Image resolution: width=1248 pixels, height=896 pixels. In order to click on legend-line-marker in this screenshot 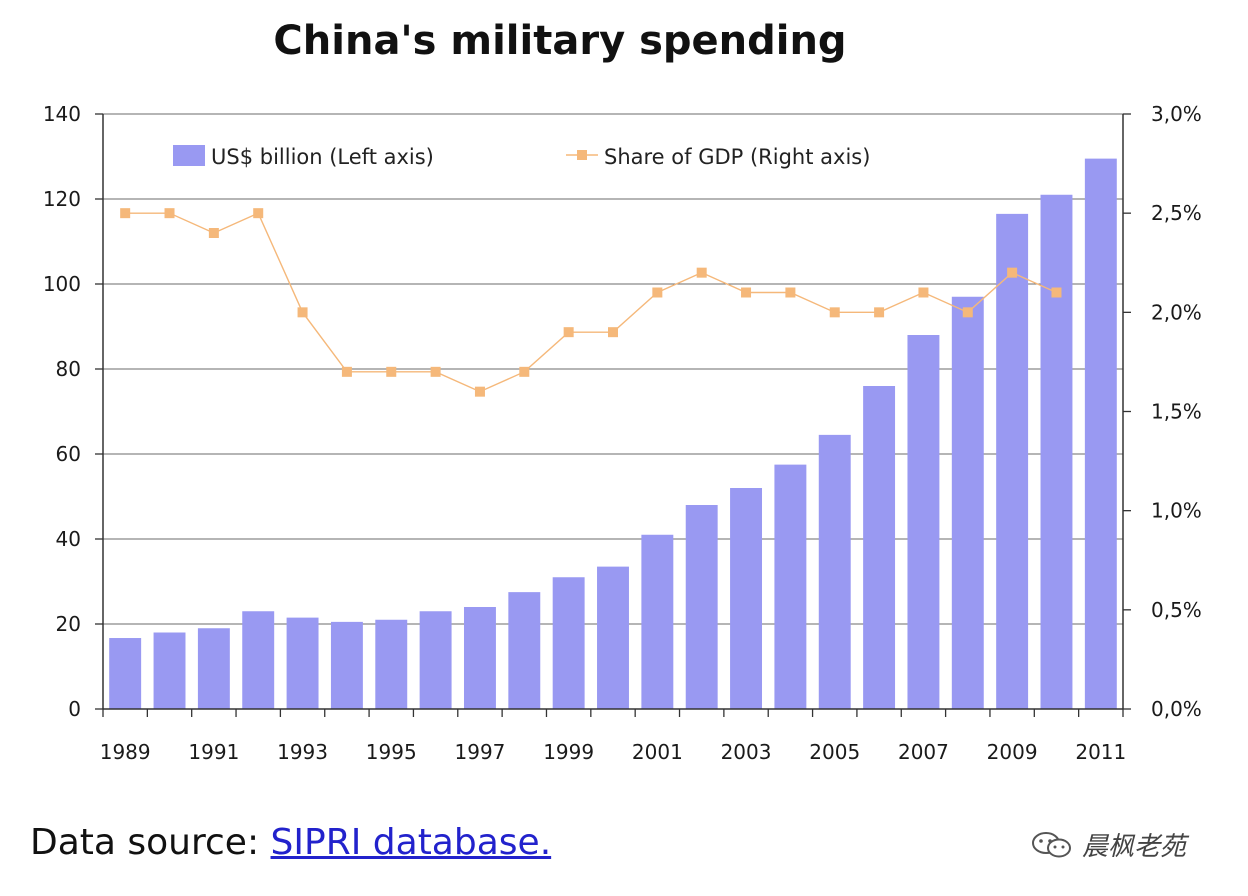, I will do `click(582, 155)`.